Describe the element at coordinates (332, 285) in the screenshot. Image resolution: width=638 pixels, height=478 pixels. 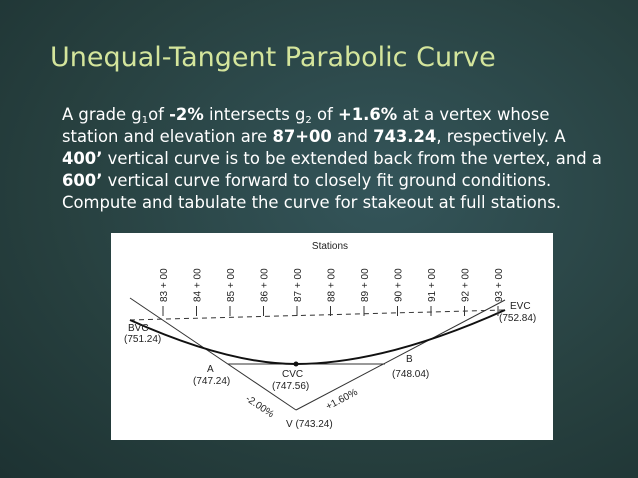
I see `station-label: 88 + 00` at that location.